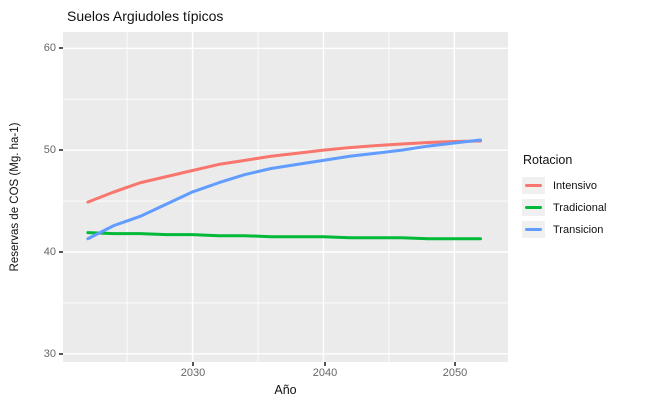 This screenshot has width=664, height=406. What do you see at coordinates (15, 197) in the screenshot?
I see `y-axis-title: Reservas de COS (Mg. ha-1)` at bounding box center [15, 197].